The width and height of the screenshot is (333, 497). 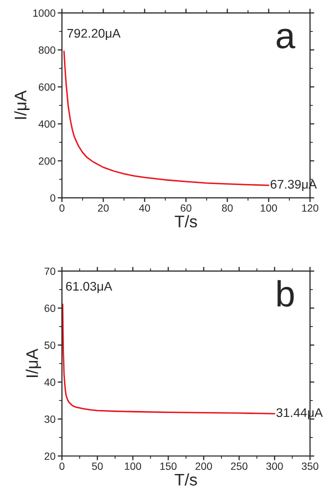 What do you see at coordinates (53, 198) in the screenshot?
I see `y-tick-label: 0` at bounding box center [53, 198].